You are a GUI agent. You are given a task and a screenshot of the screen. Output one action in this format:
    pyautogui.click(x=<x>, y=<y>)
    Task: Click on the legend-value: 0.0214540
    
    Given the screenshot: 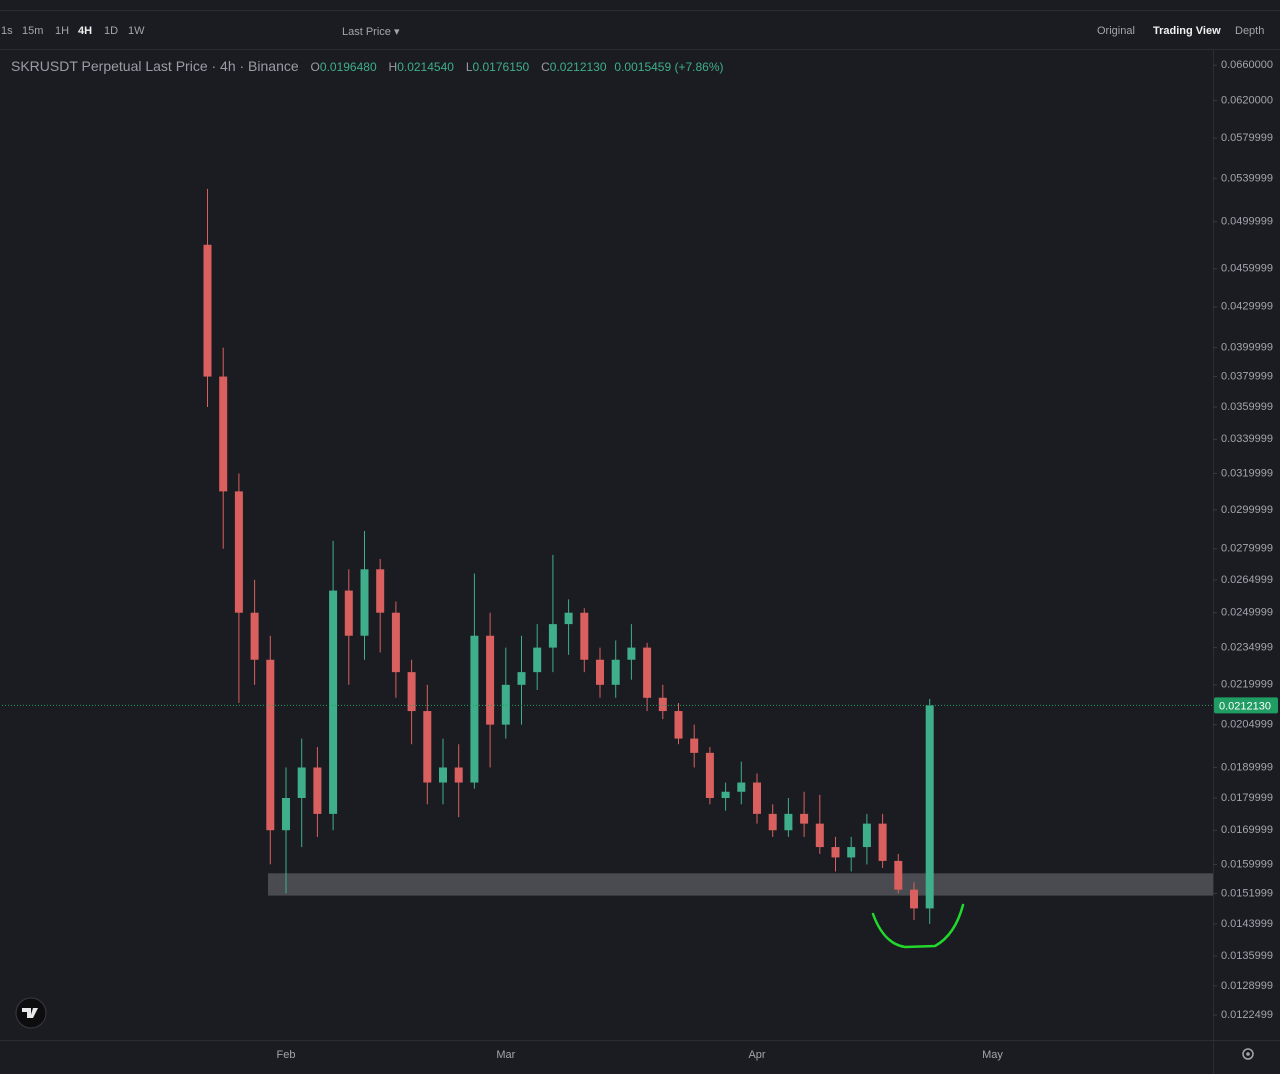 What is the action you would take?
    pyautogui.click(x=425, y=67)
    